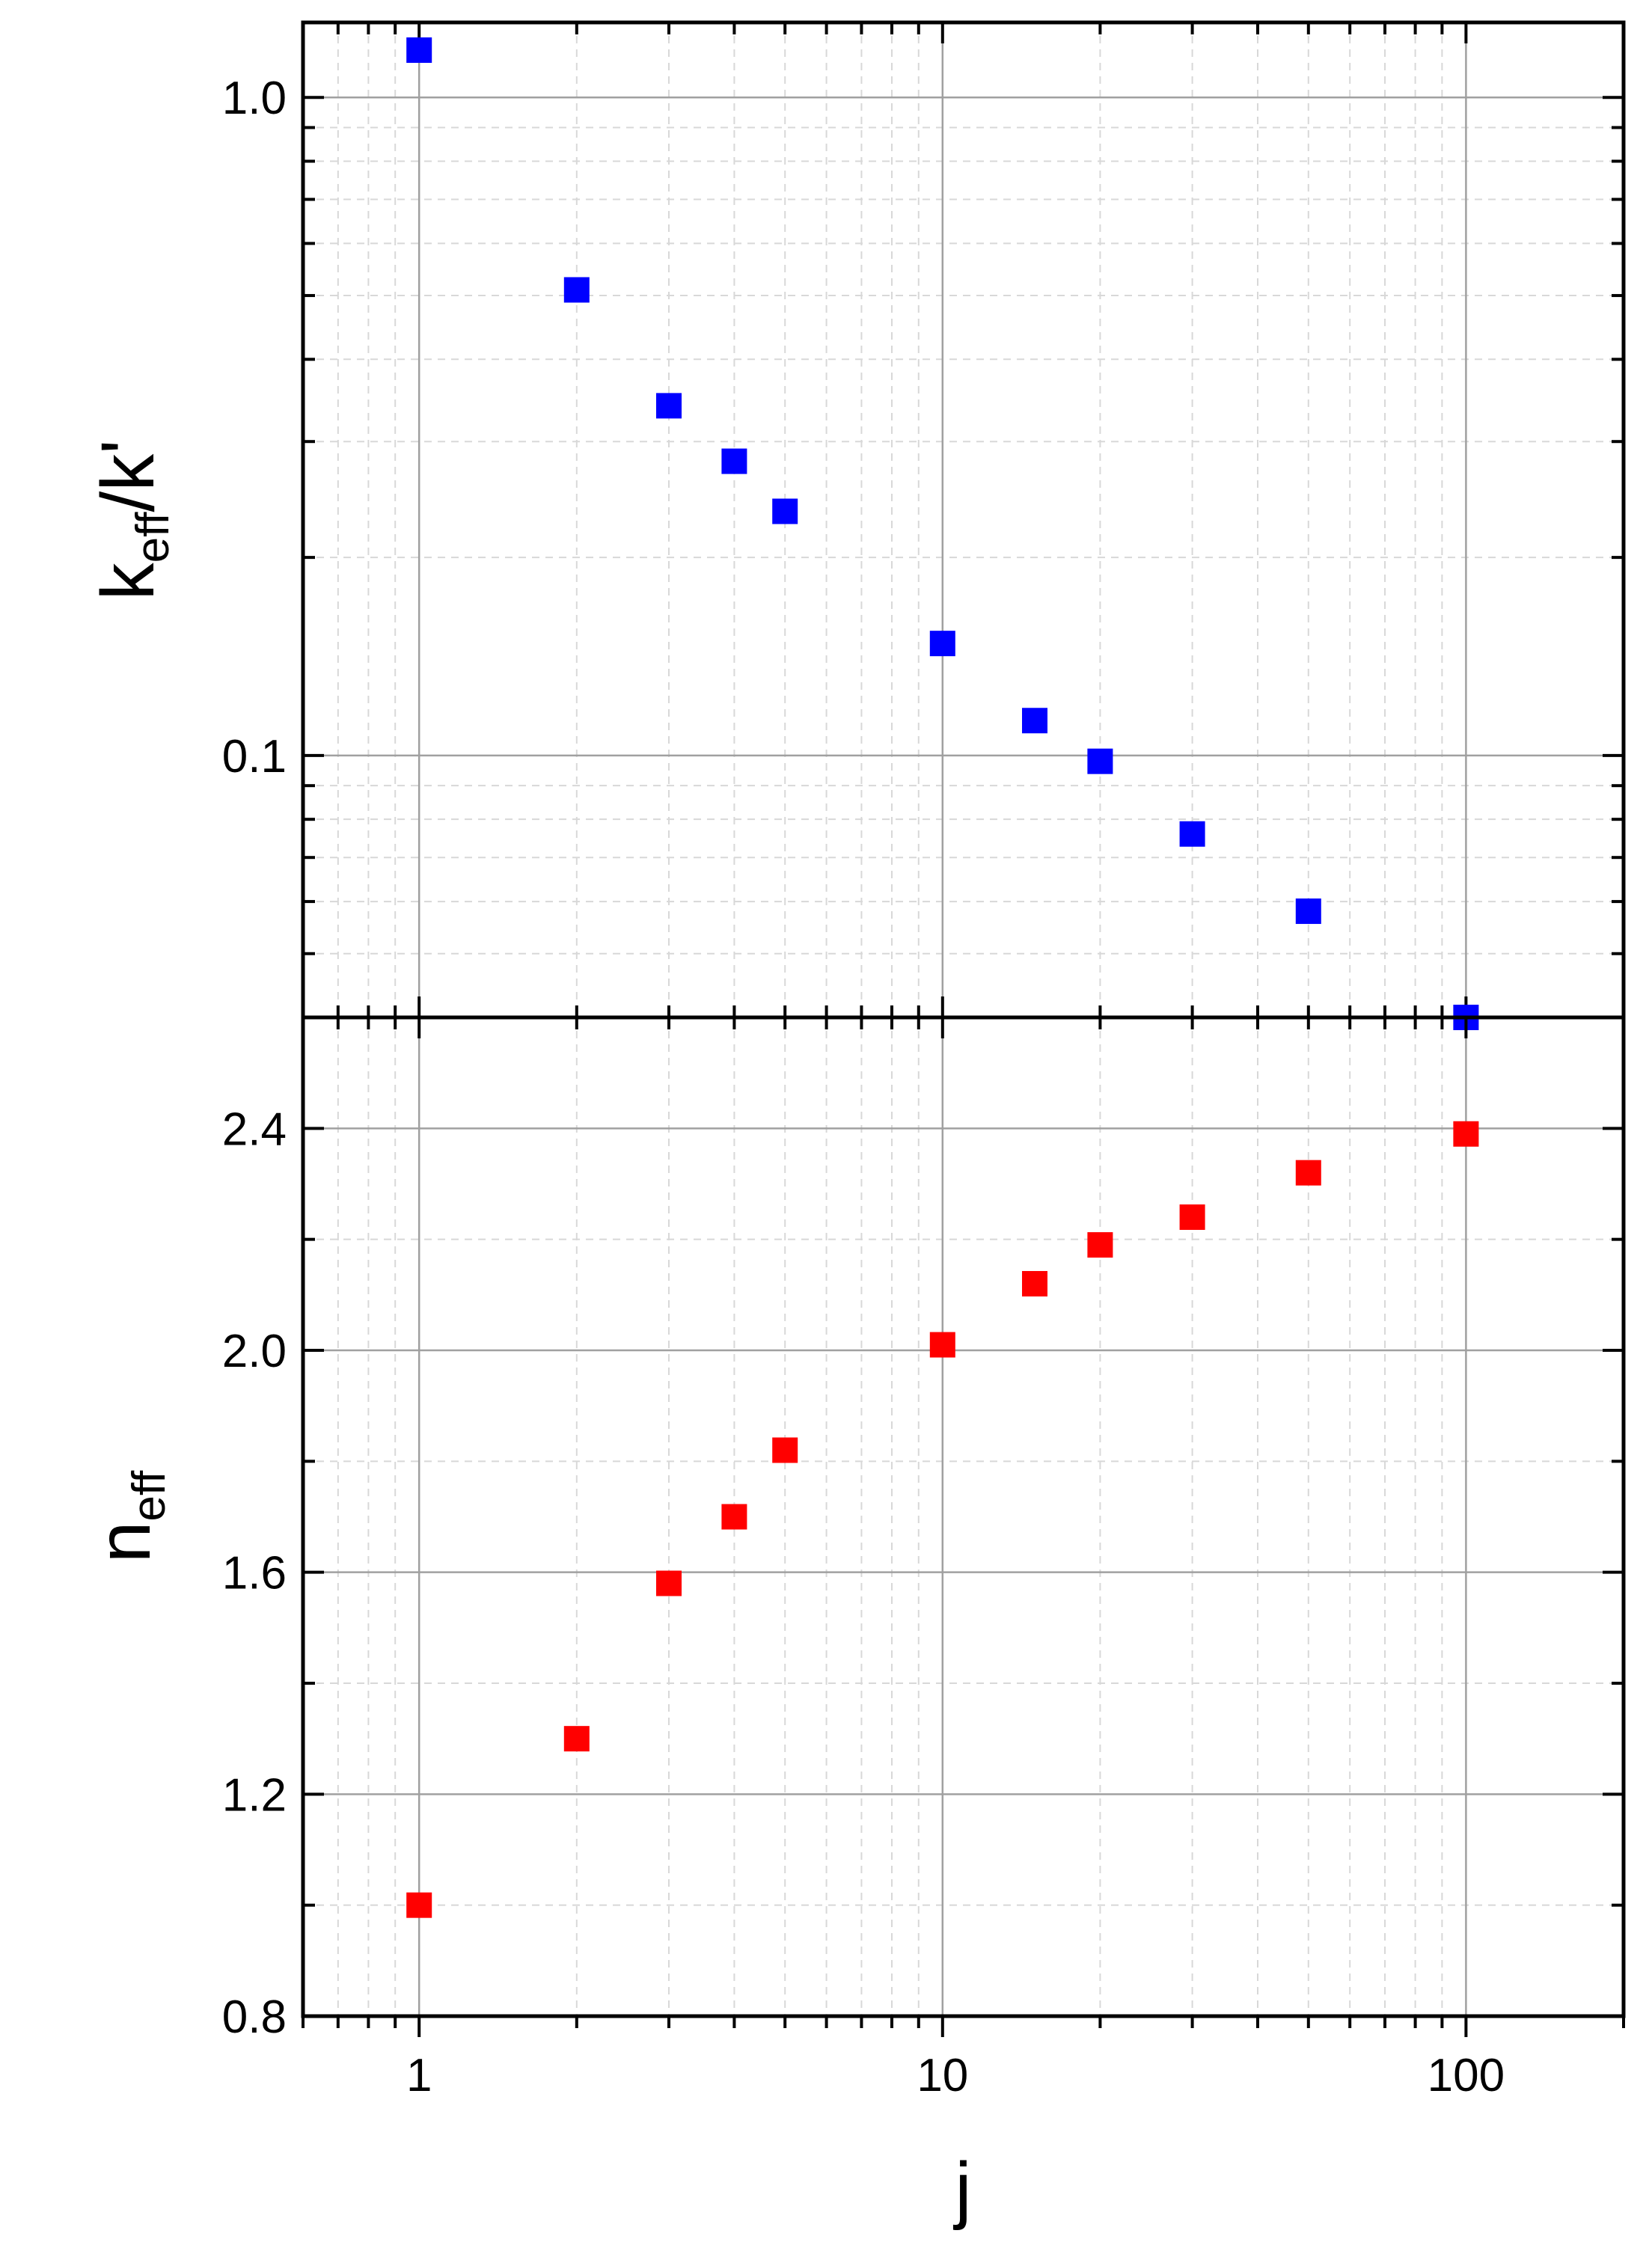 The height and width of the screenshot is (2266, 1652). What do you see at coordinates (419, 2075) in the screenshot?
I see `x-tick-label: 1` at bounding box center [419, 2075].